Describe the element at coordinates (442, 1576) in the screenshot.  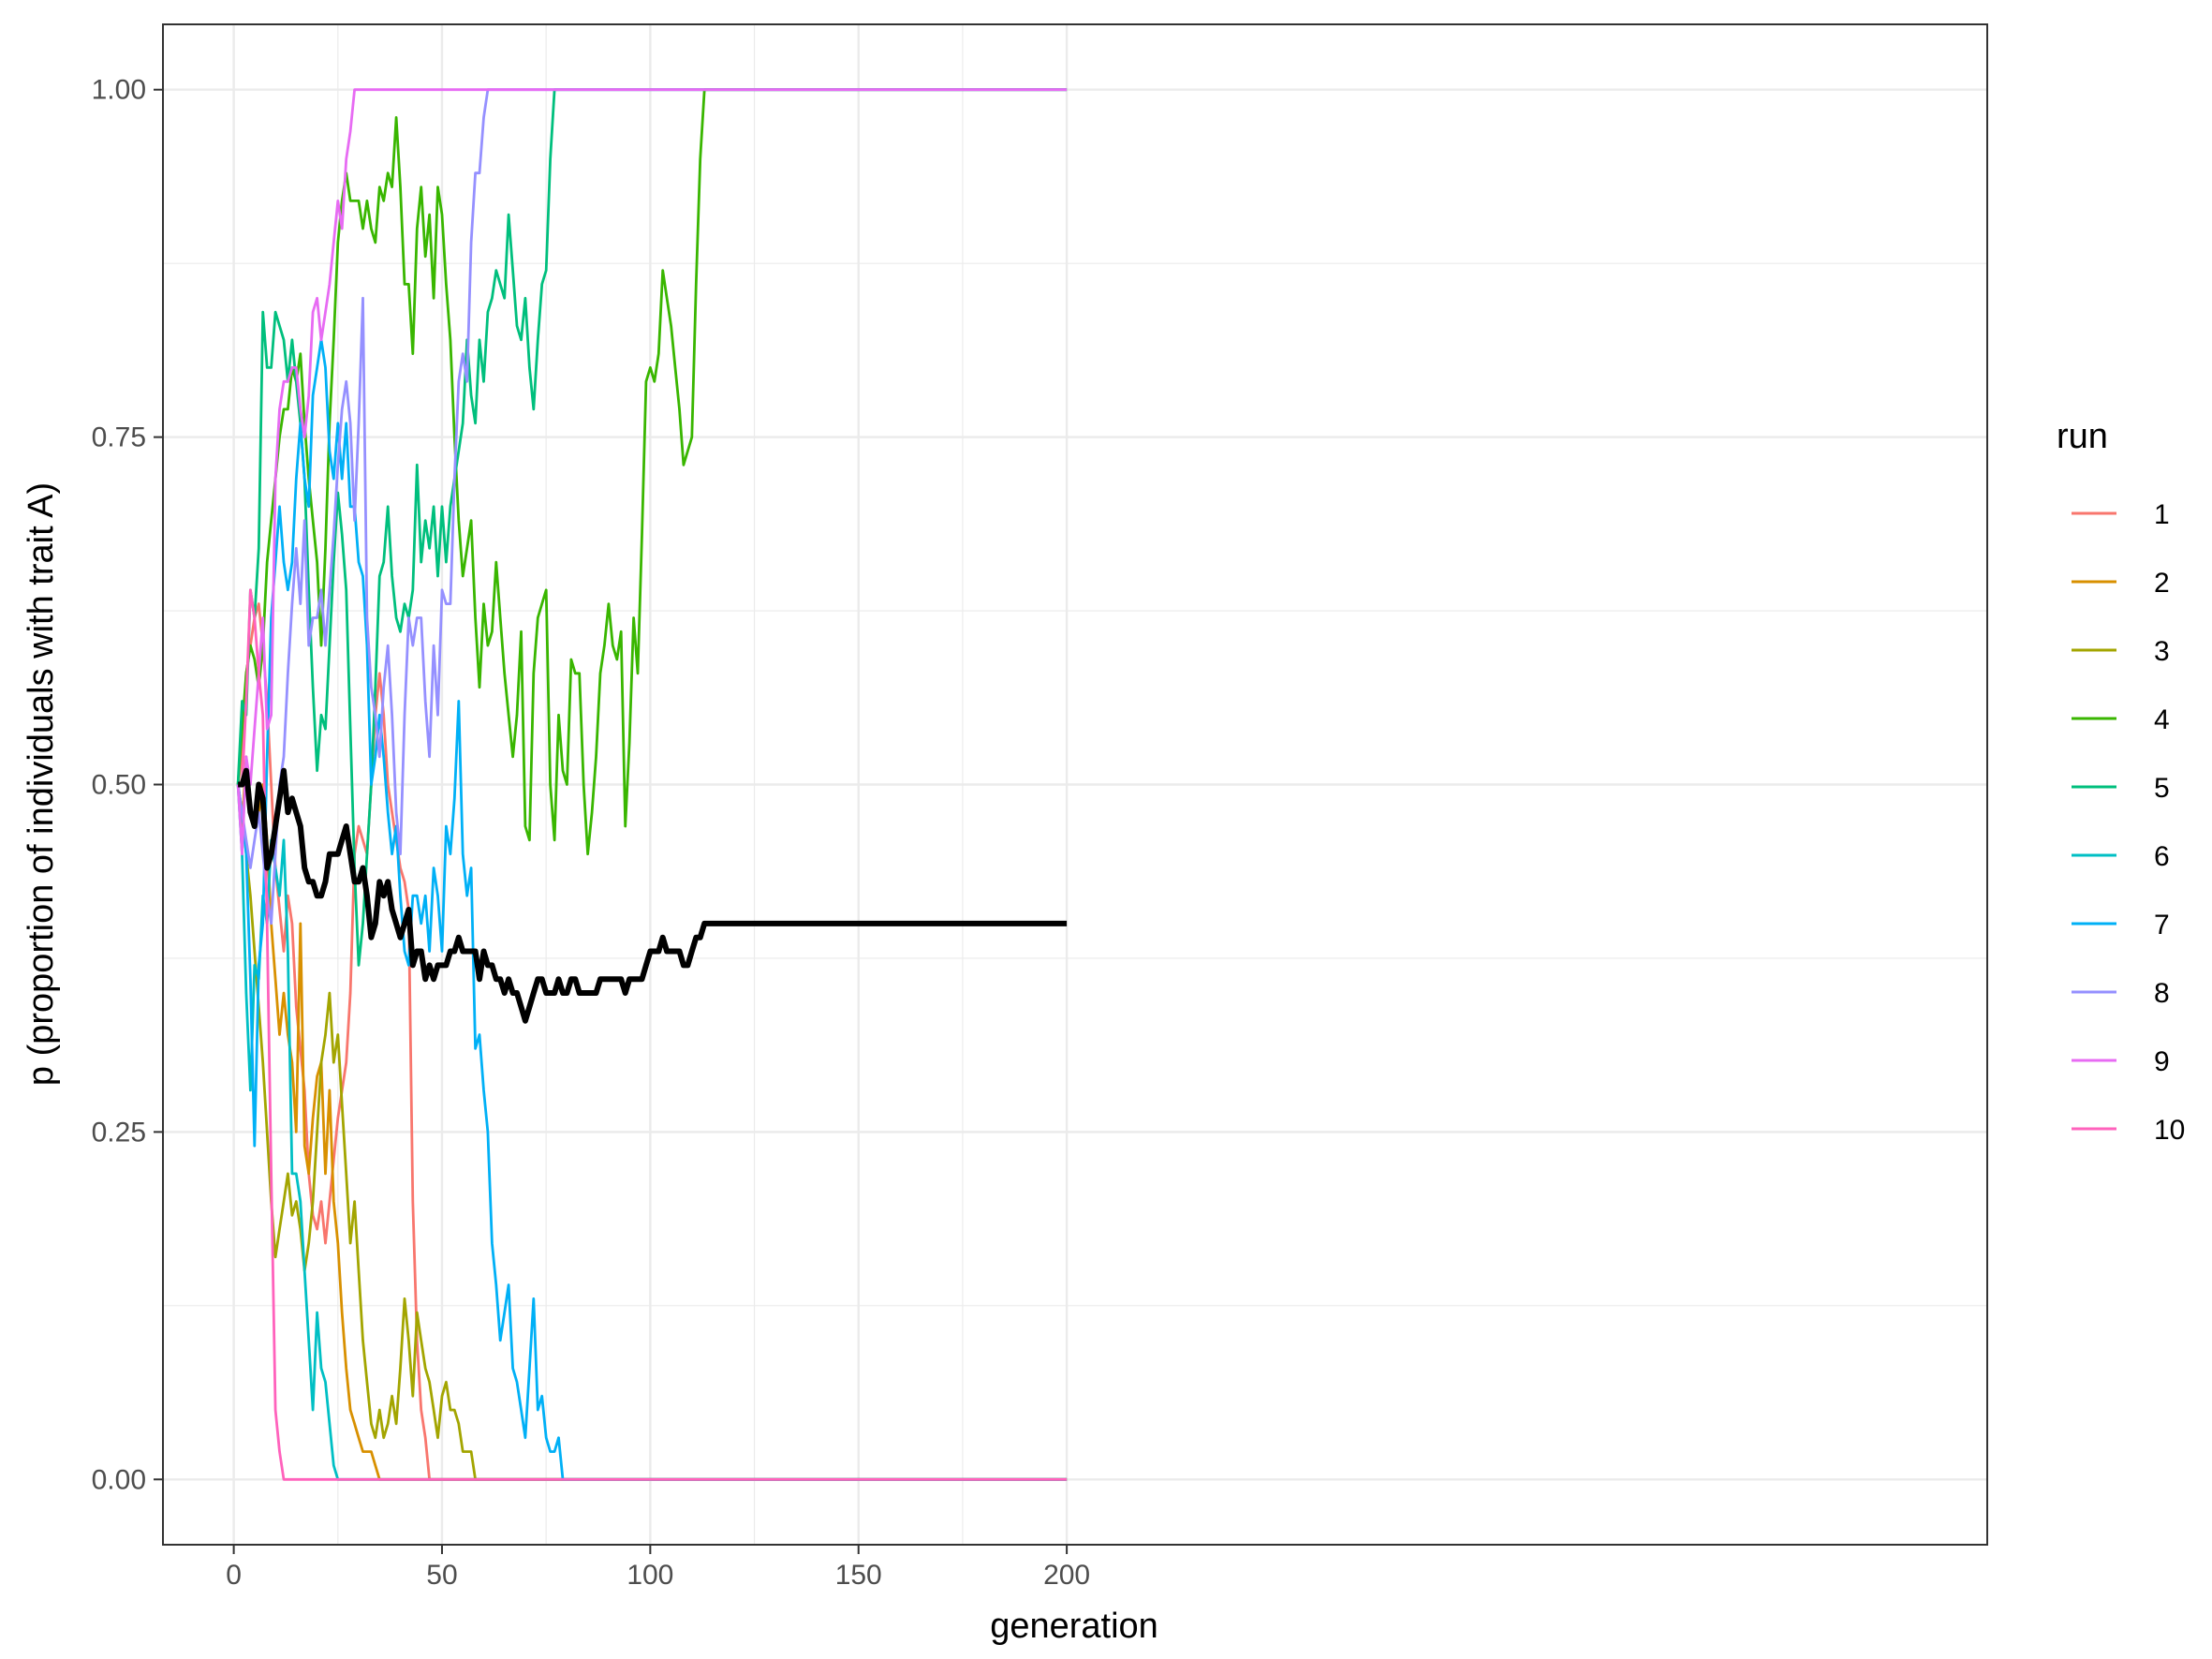
I see `x-tick-label: 50` at that location.